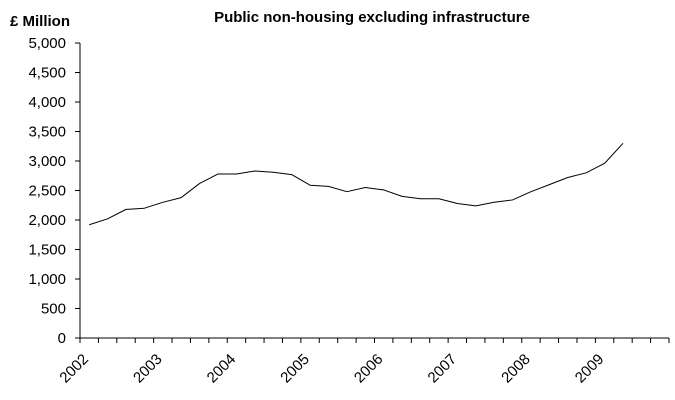 Image resolution: width=675 pixels, height=400 pixels. I want to click on y-tick-label: 4,000, so click(47, 102).